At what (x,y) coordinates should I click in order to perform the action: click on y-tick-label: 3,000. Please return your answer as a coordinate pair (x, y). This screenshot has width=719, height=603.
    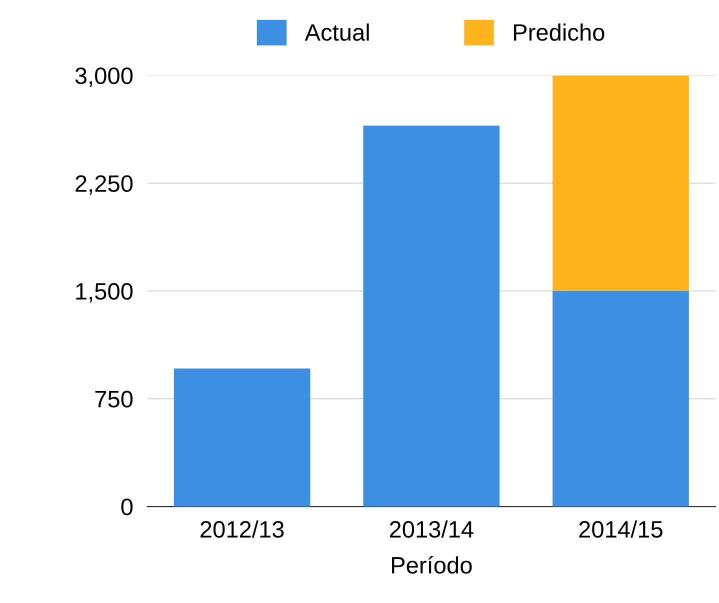
    Looking at the image, I should click on (104, 77).